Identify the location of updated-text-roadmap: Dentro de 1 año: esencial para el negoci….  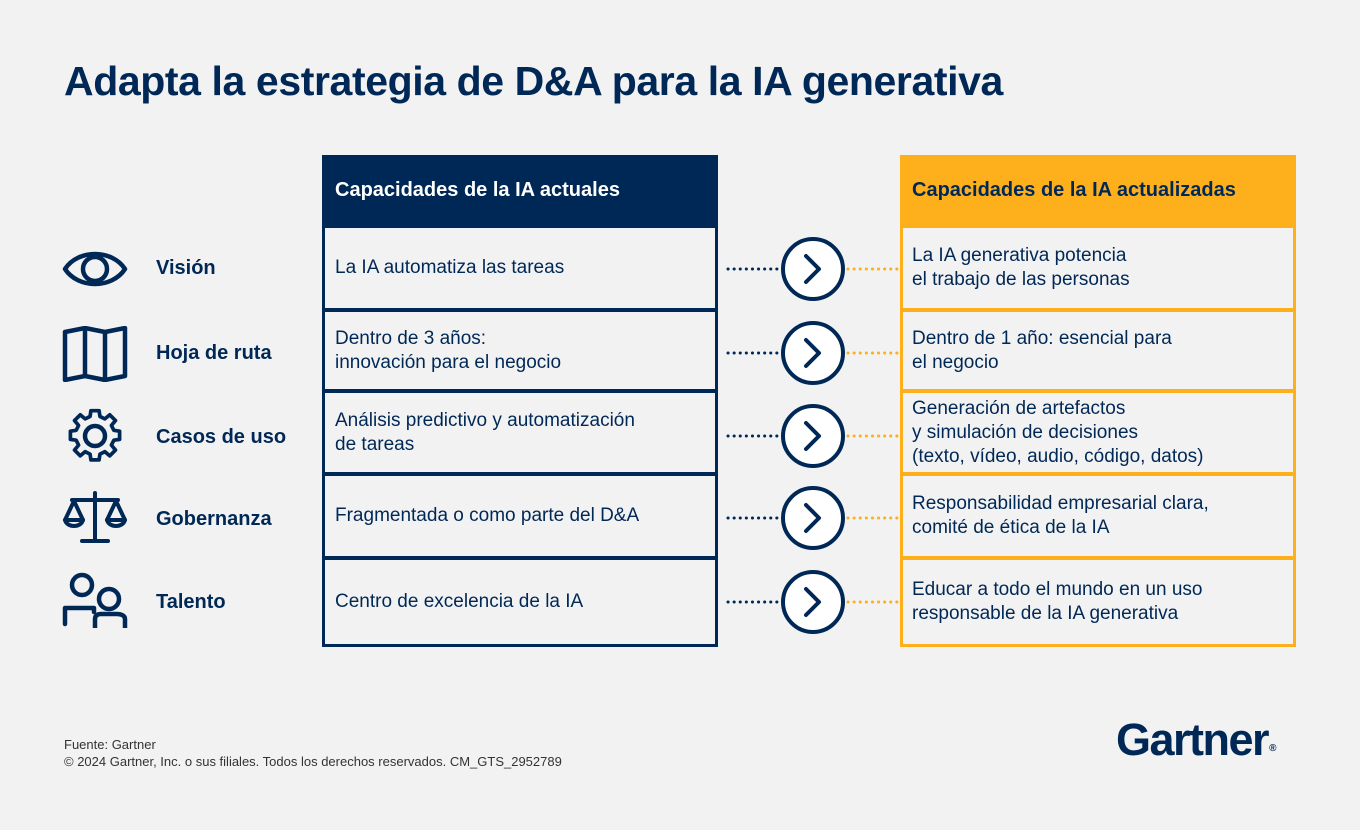
(1042, 350).